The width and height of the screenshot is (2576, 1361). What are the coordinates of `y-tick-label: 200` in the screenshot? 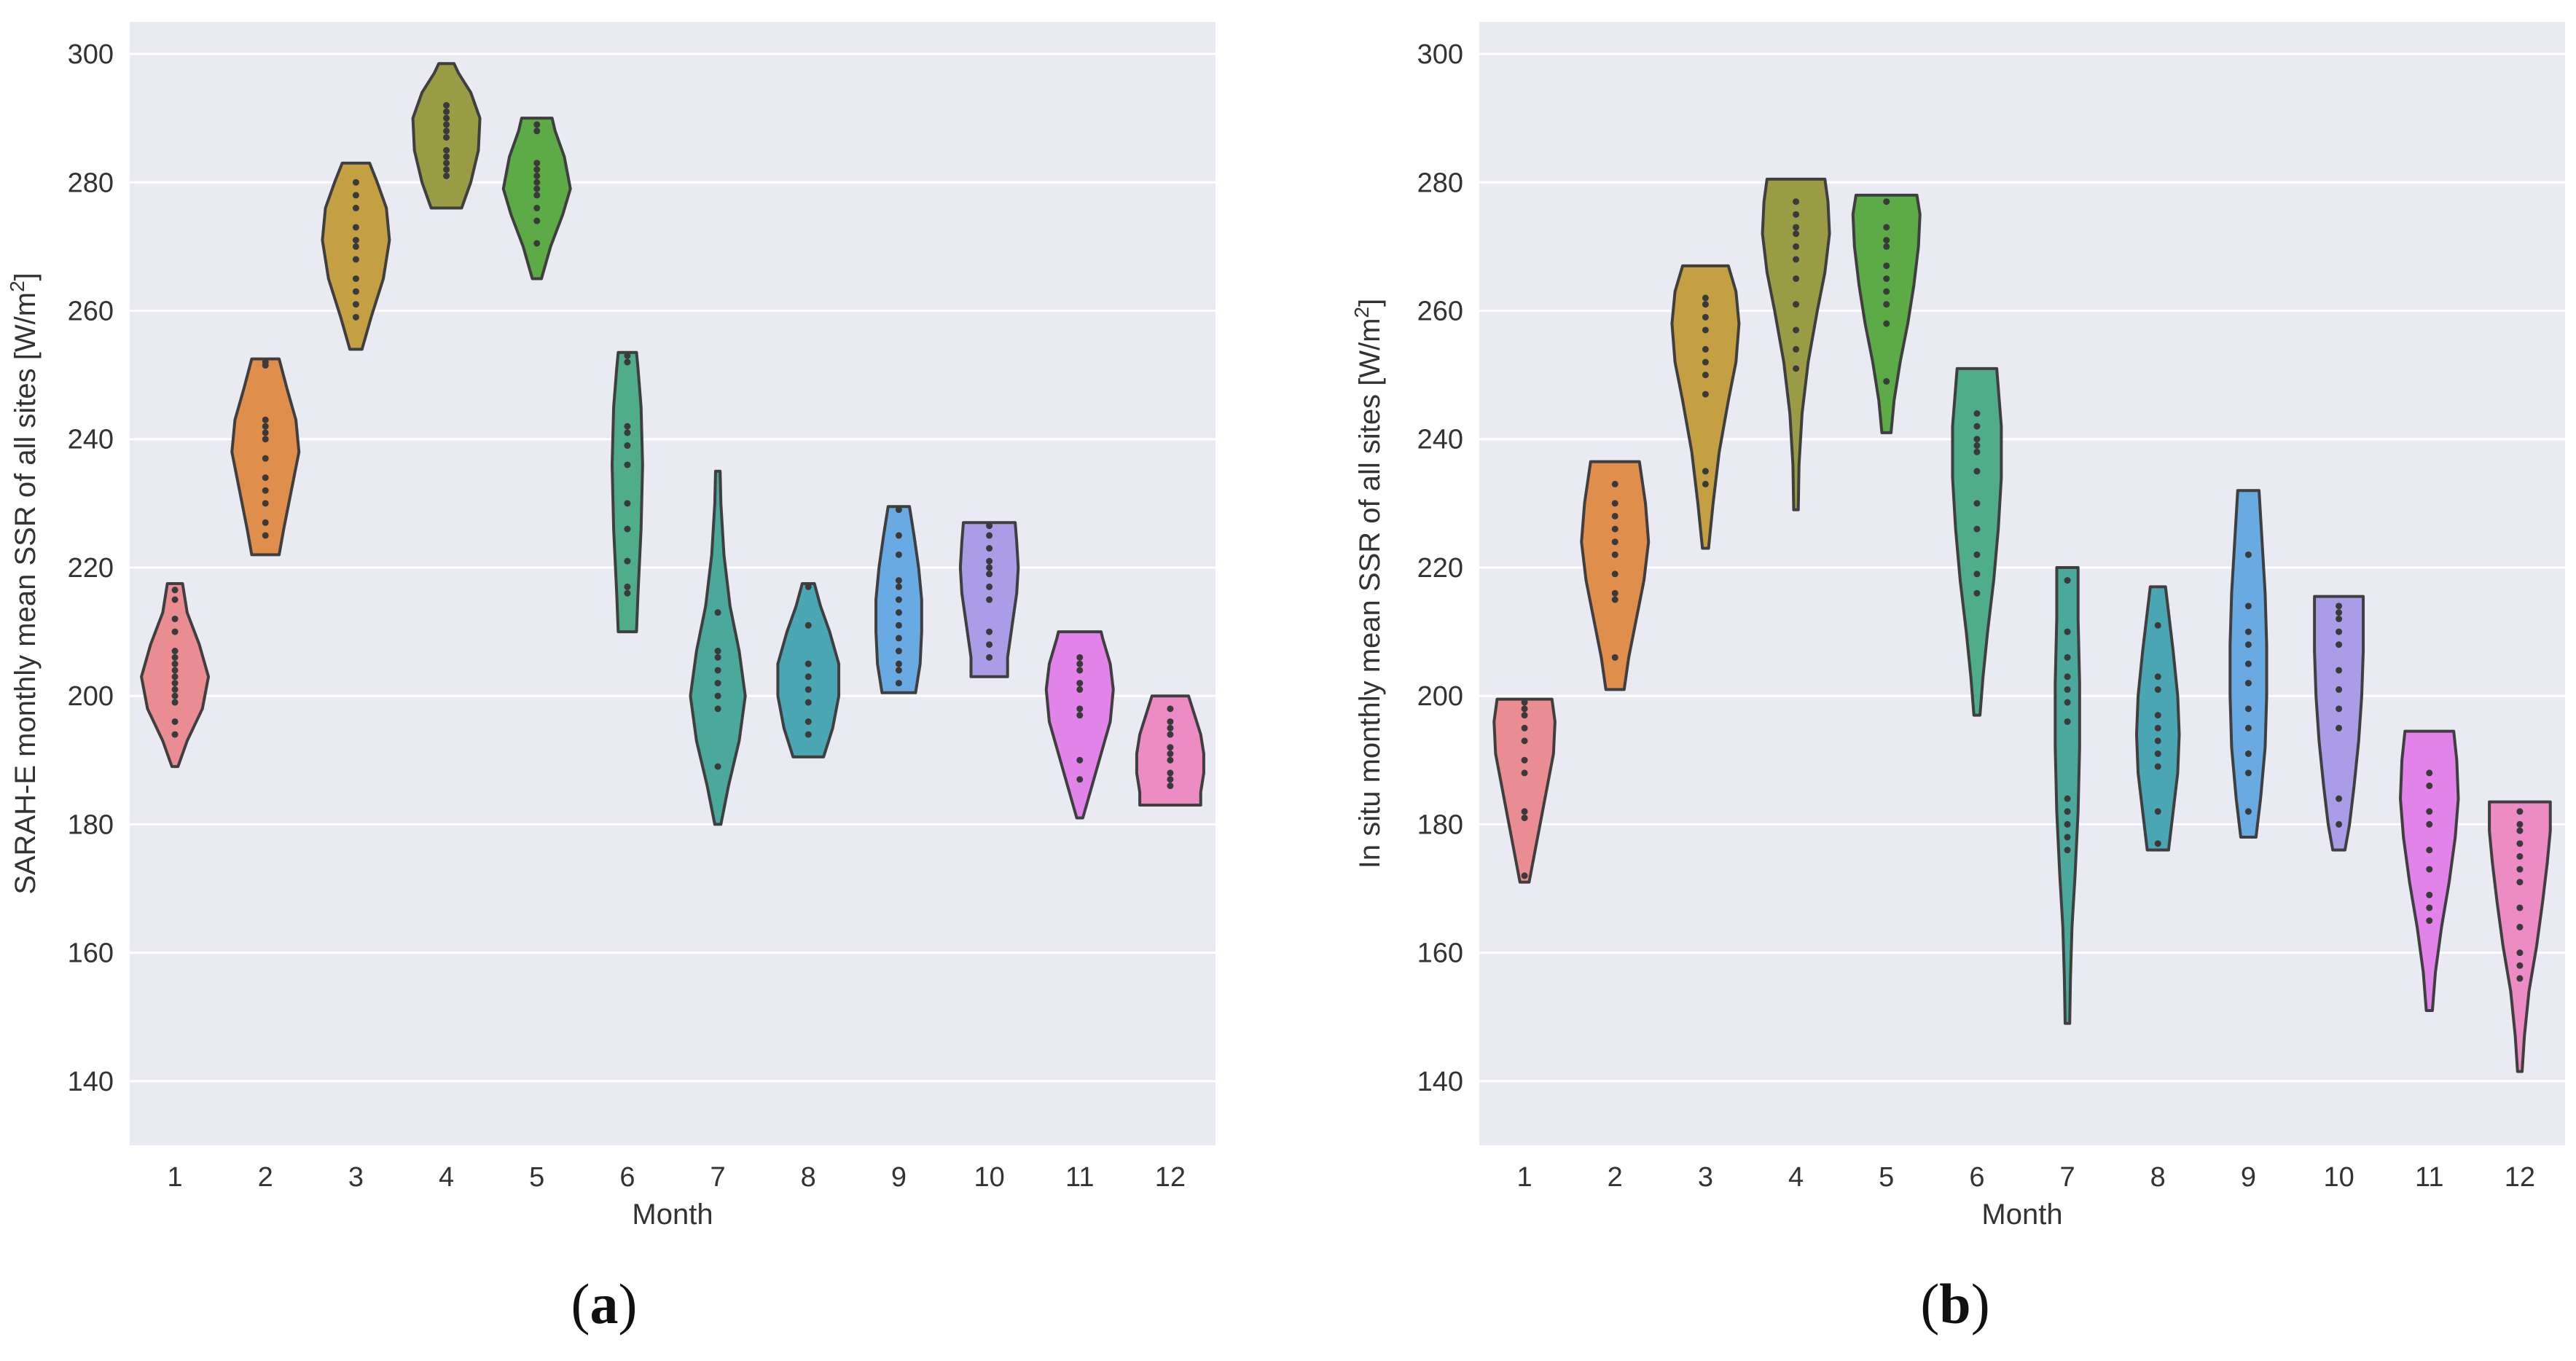 It's located at (91, 696).